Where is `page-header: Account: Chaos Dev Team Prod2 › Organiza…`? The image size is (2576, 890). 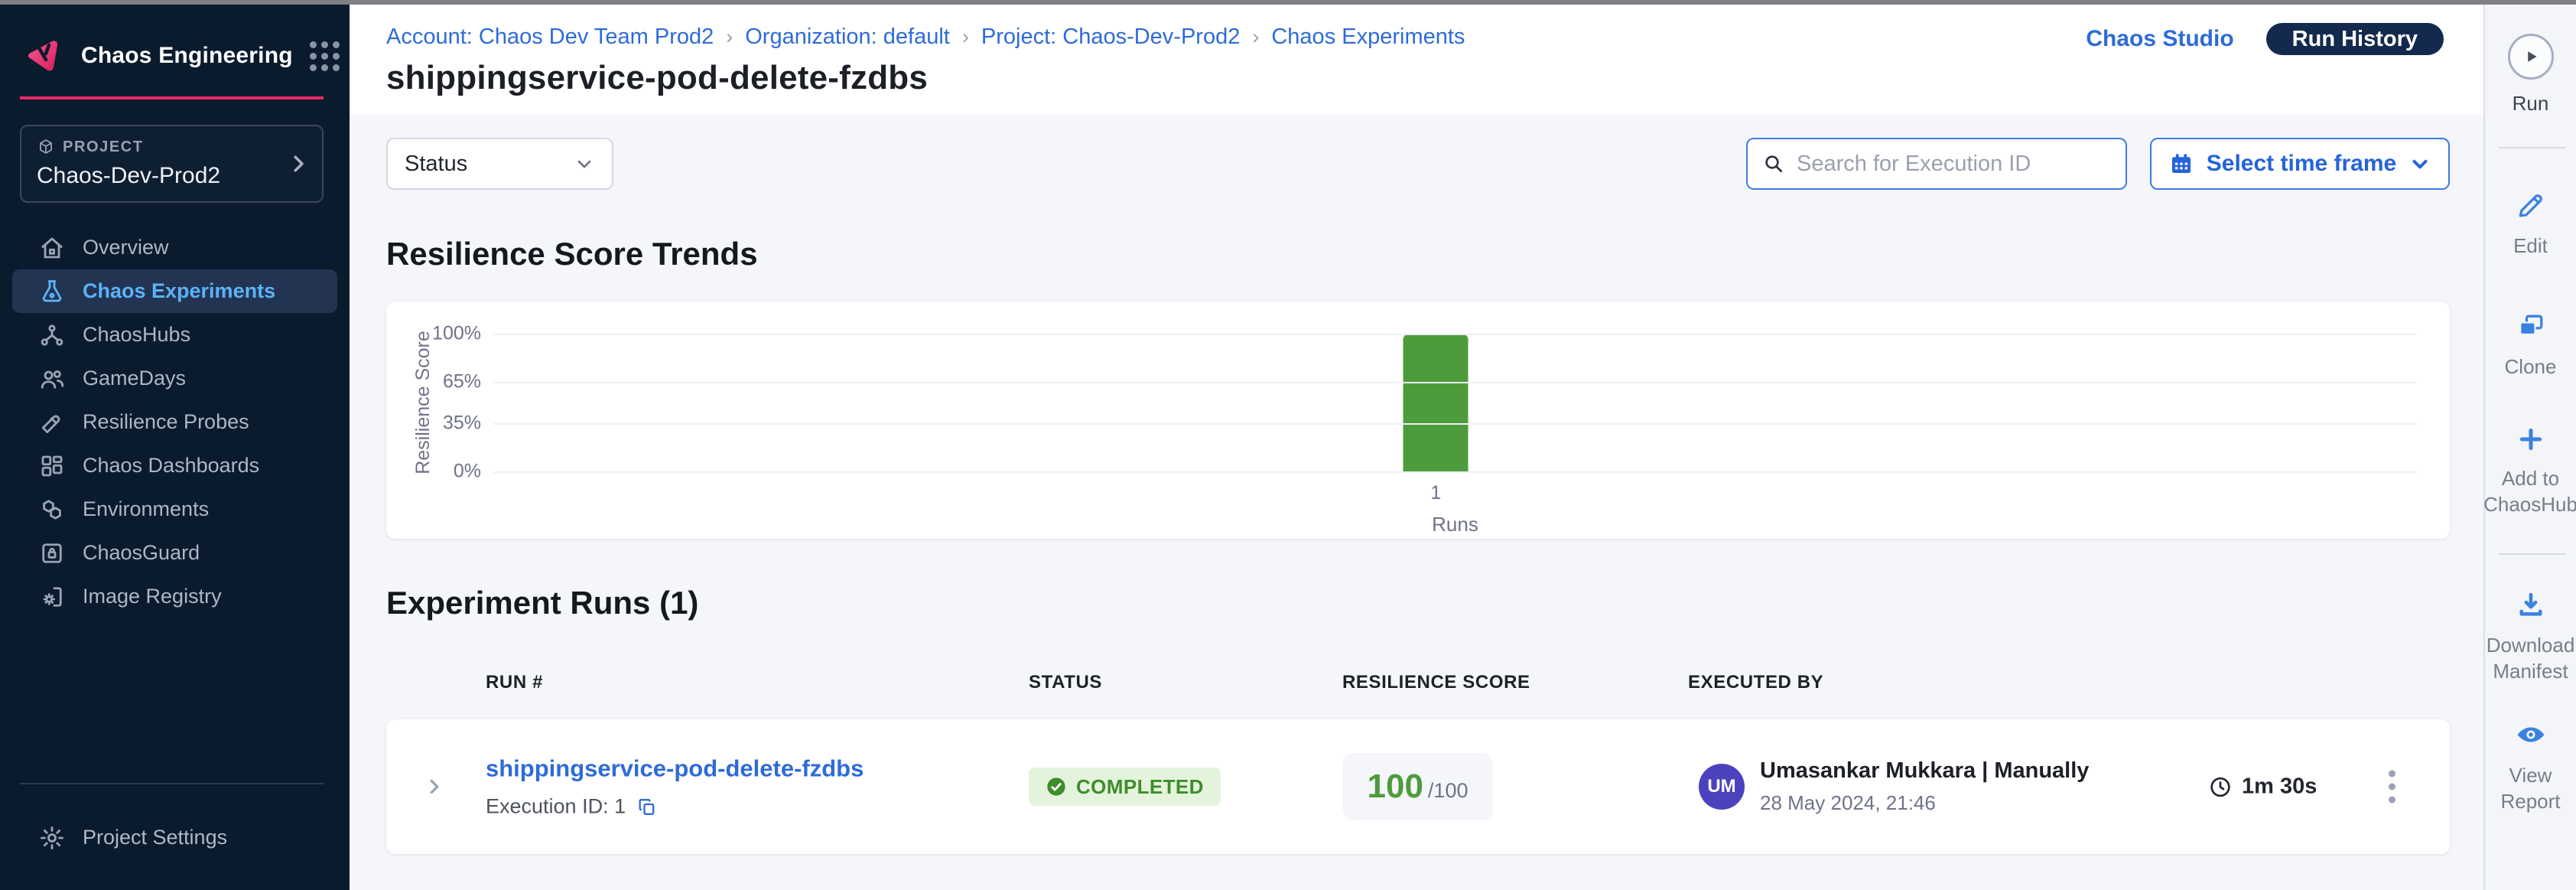 page-header: Account: Chaos Dev Team Prod2 › Organiza… is located at coordinates (1416, 60).